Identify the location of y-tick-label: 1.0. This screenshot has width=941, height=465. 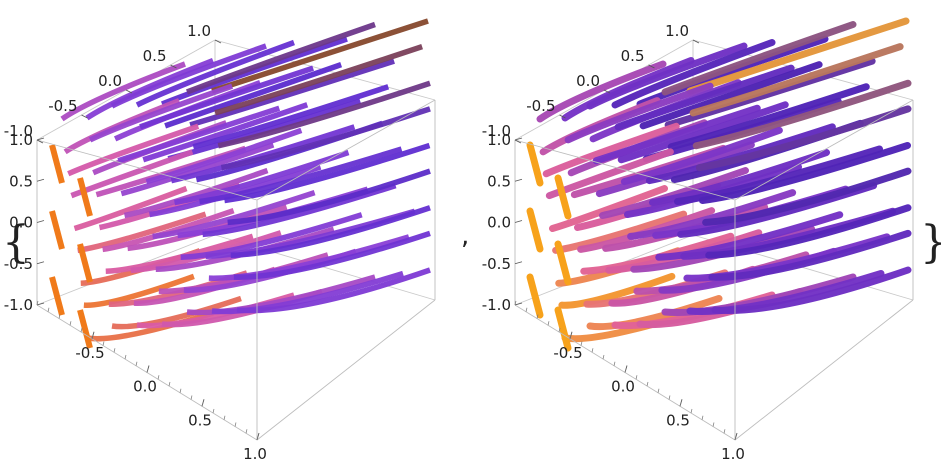
(199, 31).